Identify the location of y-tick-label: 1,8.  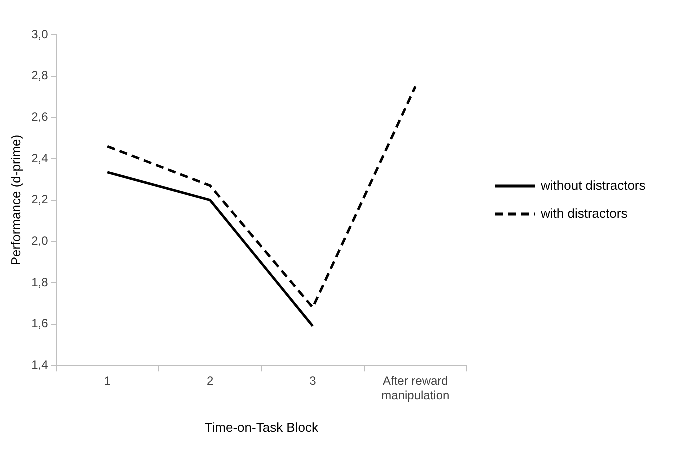
(40, 282).